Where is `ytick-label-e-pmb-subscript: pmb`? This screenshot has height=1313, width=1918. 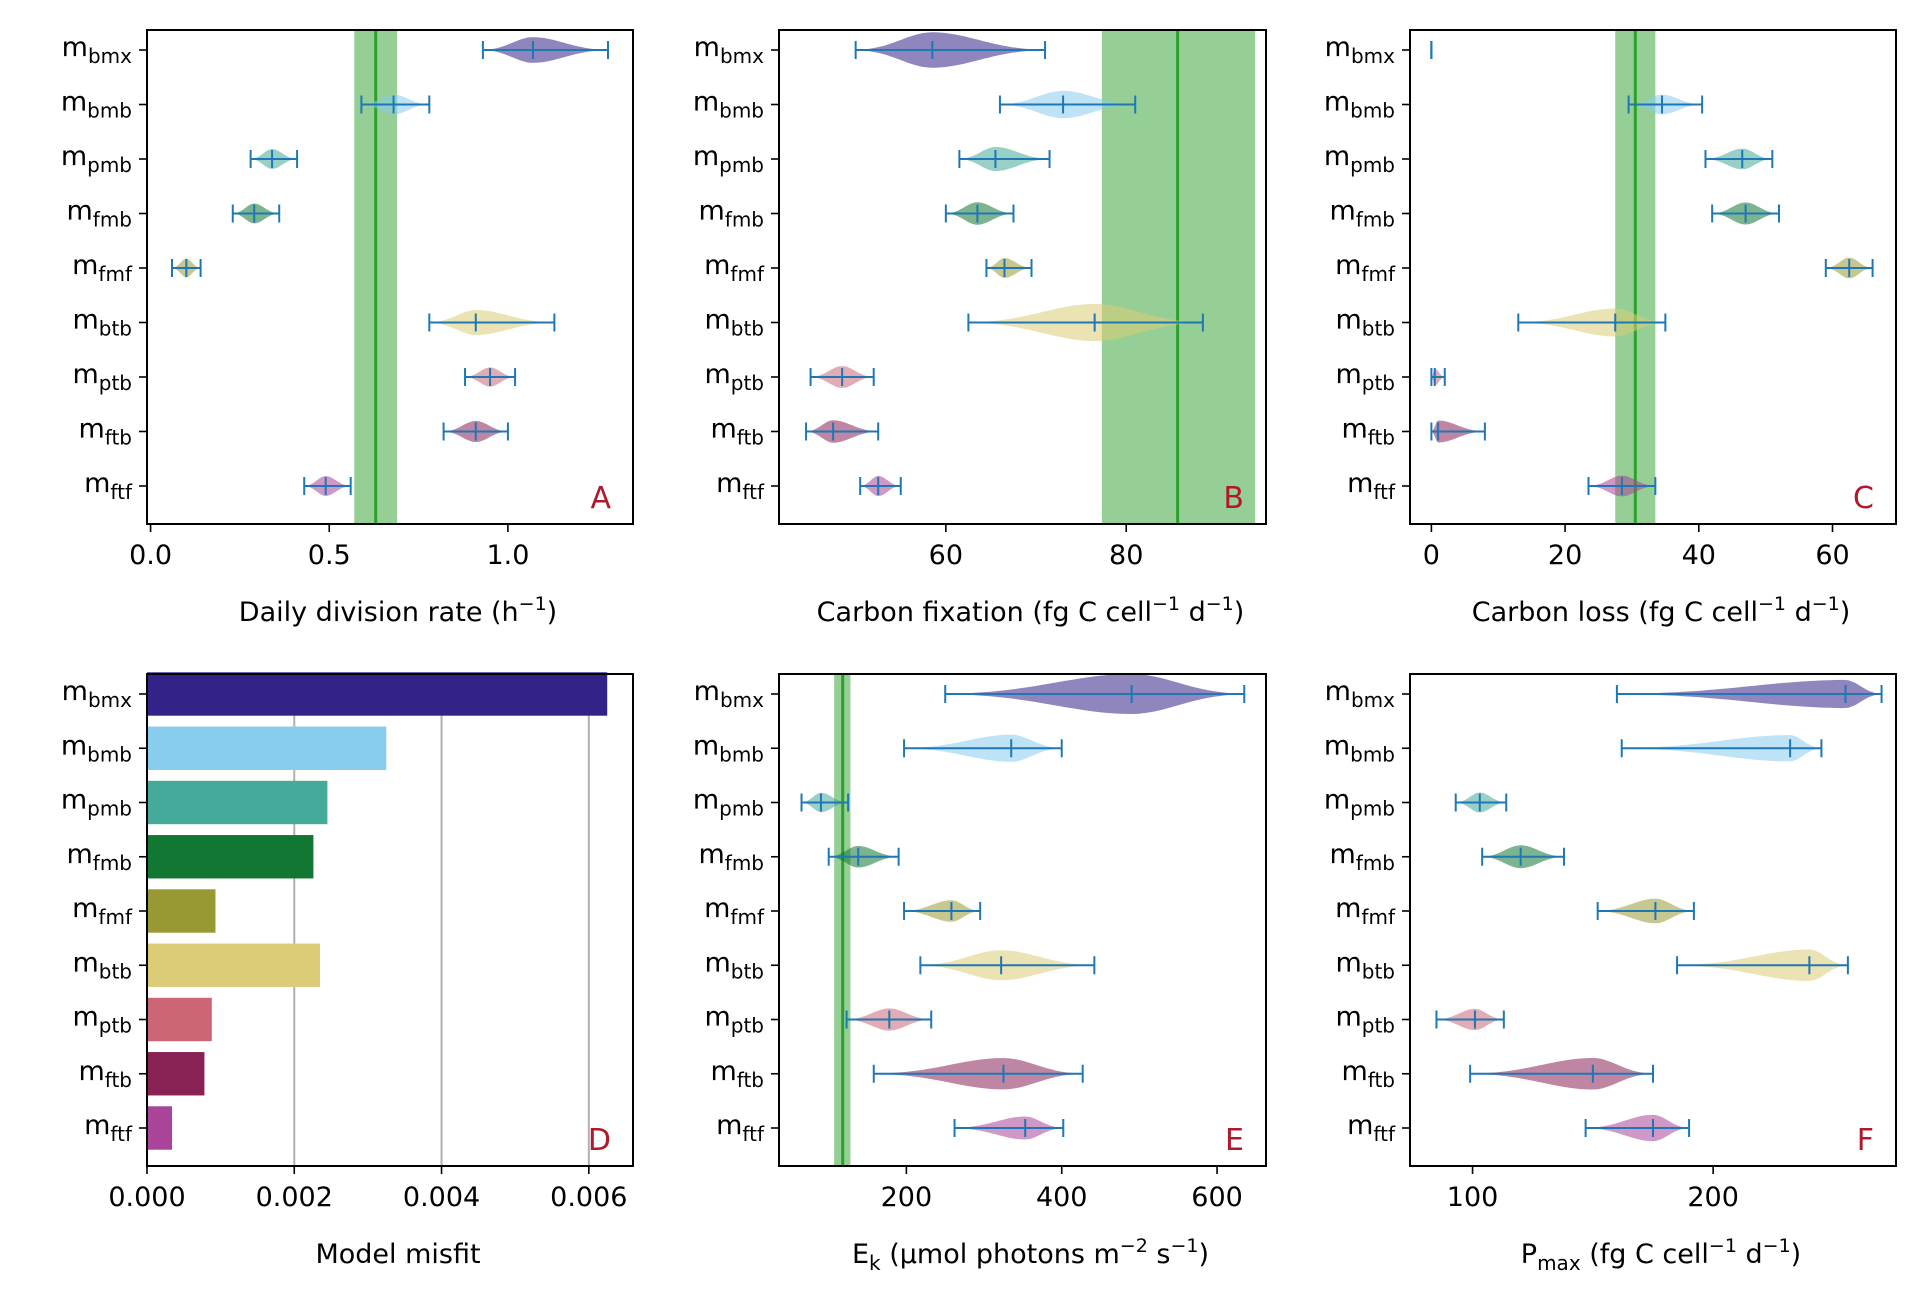 ytick-label-e-pmb-subscript: pmb is located at coordinates (741, 809).